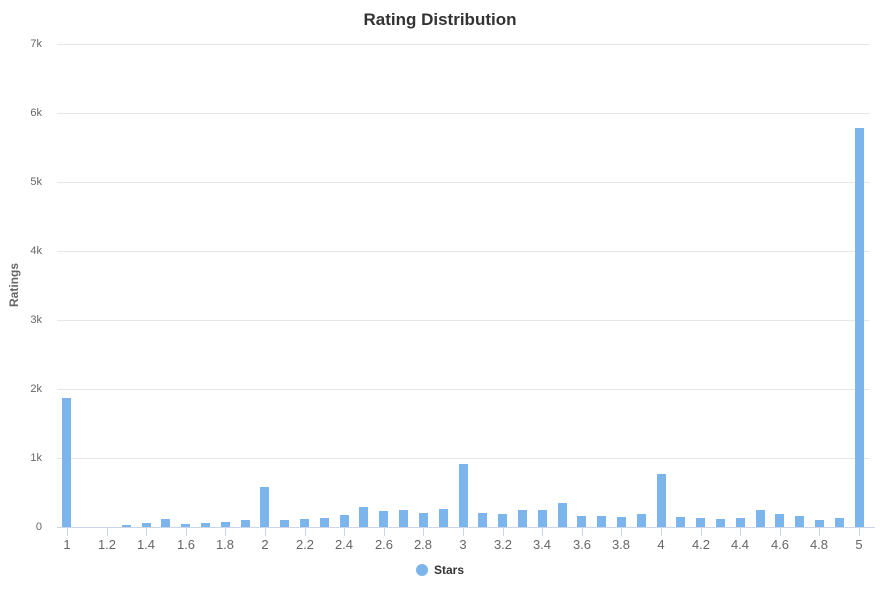 The image size is (880, 590). Describe the element at coordinates (36, 44) in the screenshot. I see `y-axis-tick-label: 7k` at that location.